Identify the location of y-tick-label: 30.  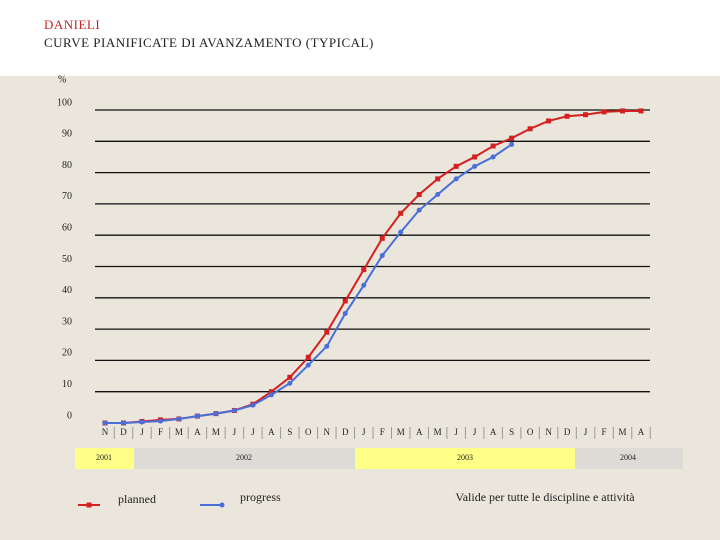
(67, 321).